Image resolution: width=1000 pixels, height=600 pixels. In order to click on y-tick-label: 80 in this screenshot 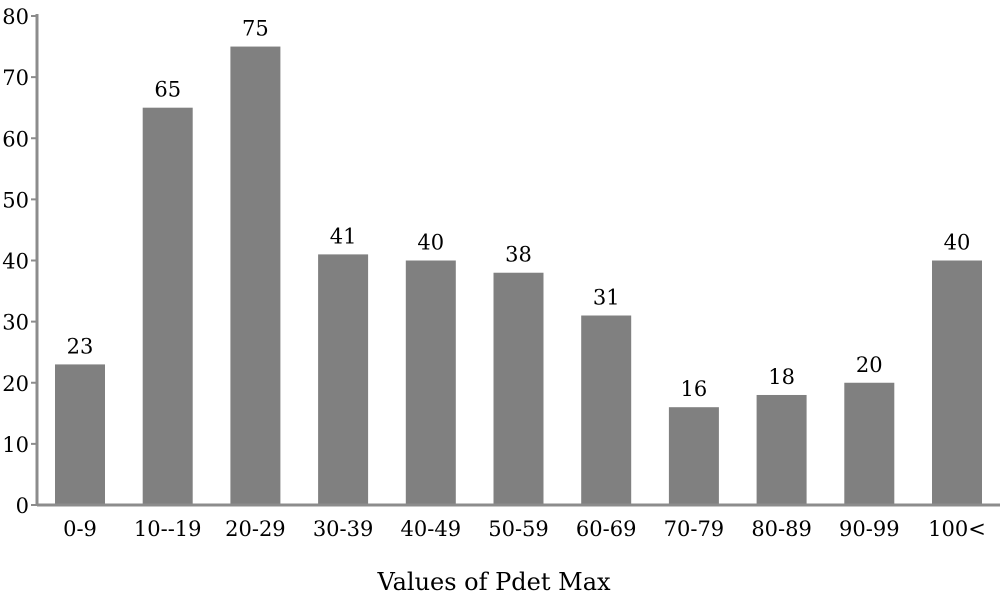, I will do `click(15, 17)`.